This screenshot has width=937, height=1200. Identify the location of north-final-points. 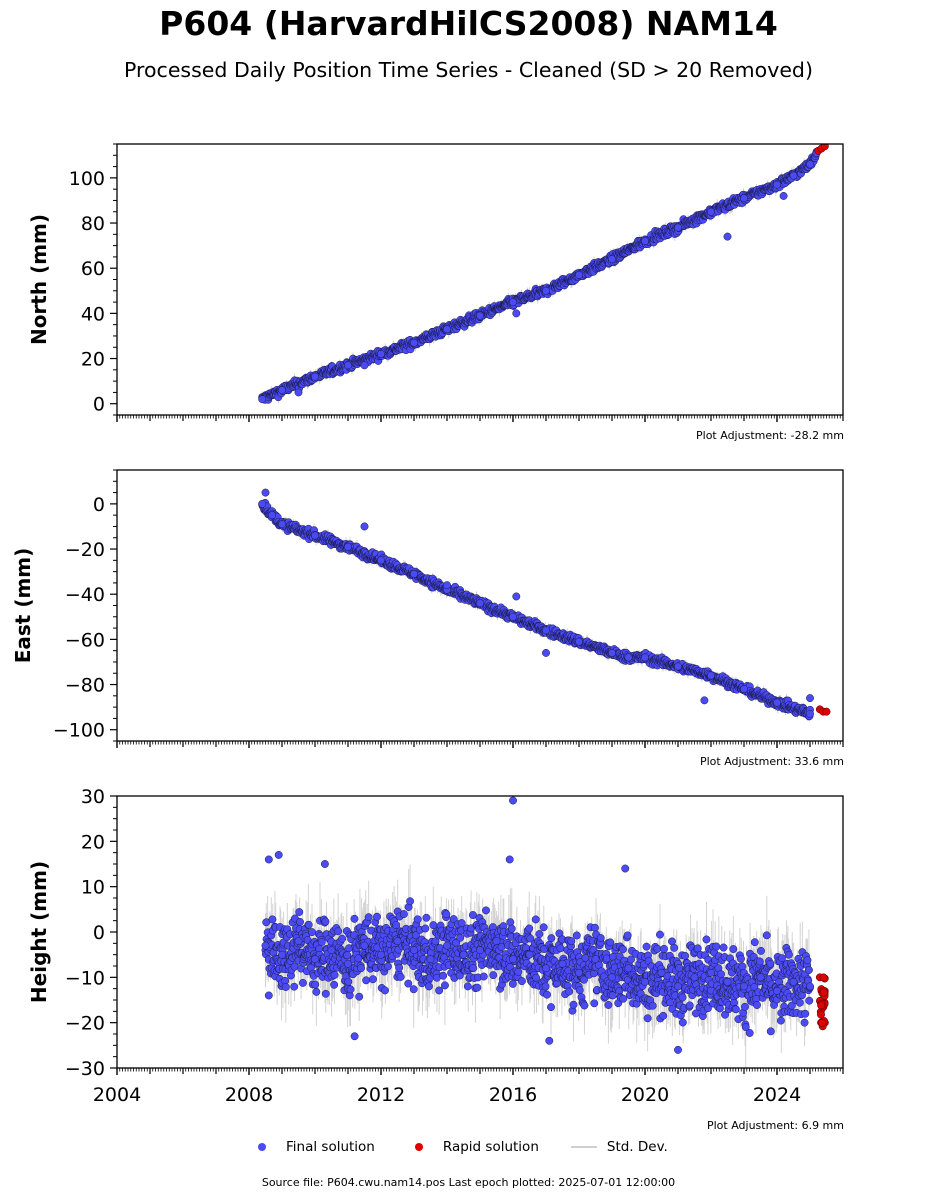
(539, 275).